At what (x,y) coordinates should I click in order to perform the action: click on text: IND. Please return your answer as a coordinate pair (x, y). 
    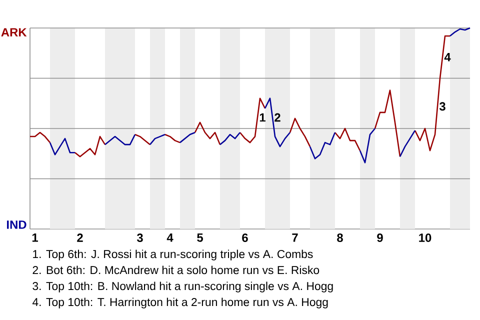
    Looking at the image, I should click on (16, 224).